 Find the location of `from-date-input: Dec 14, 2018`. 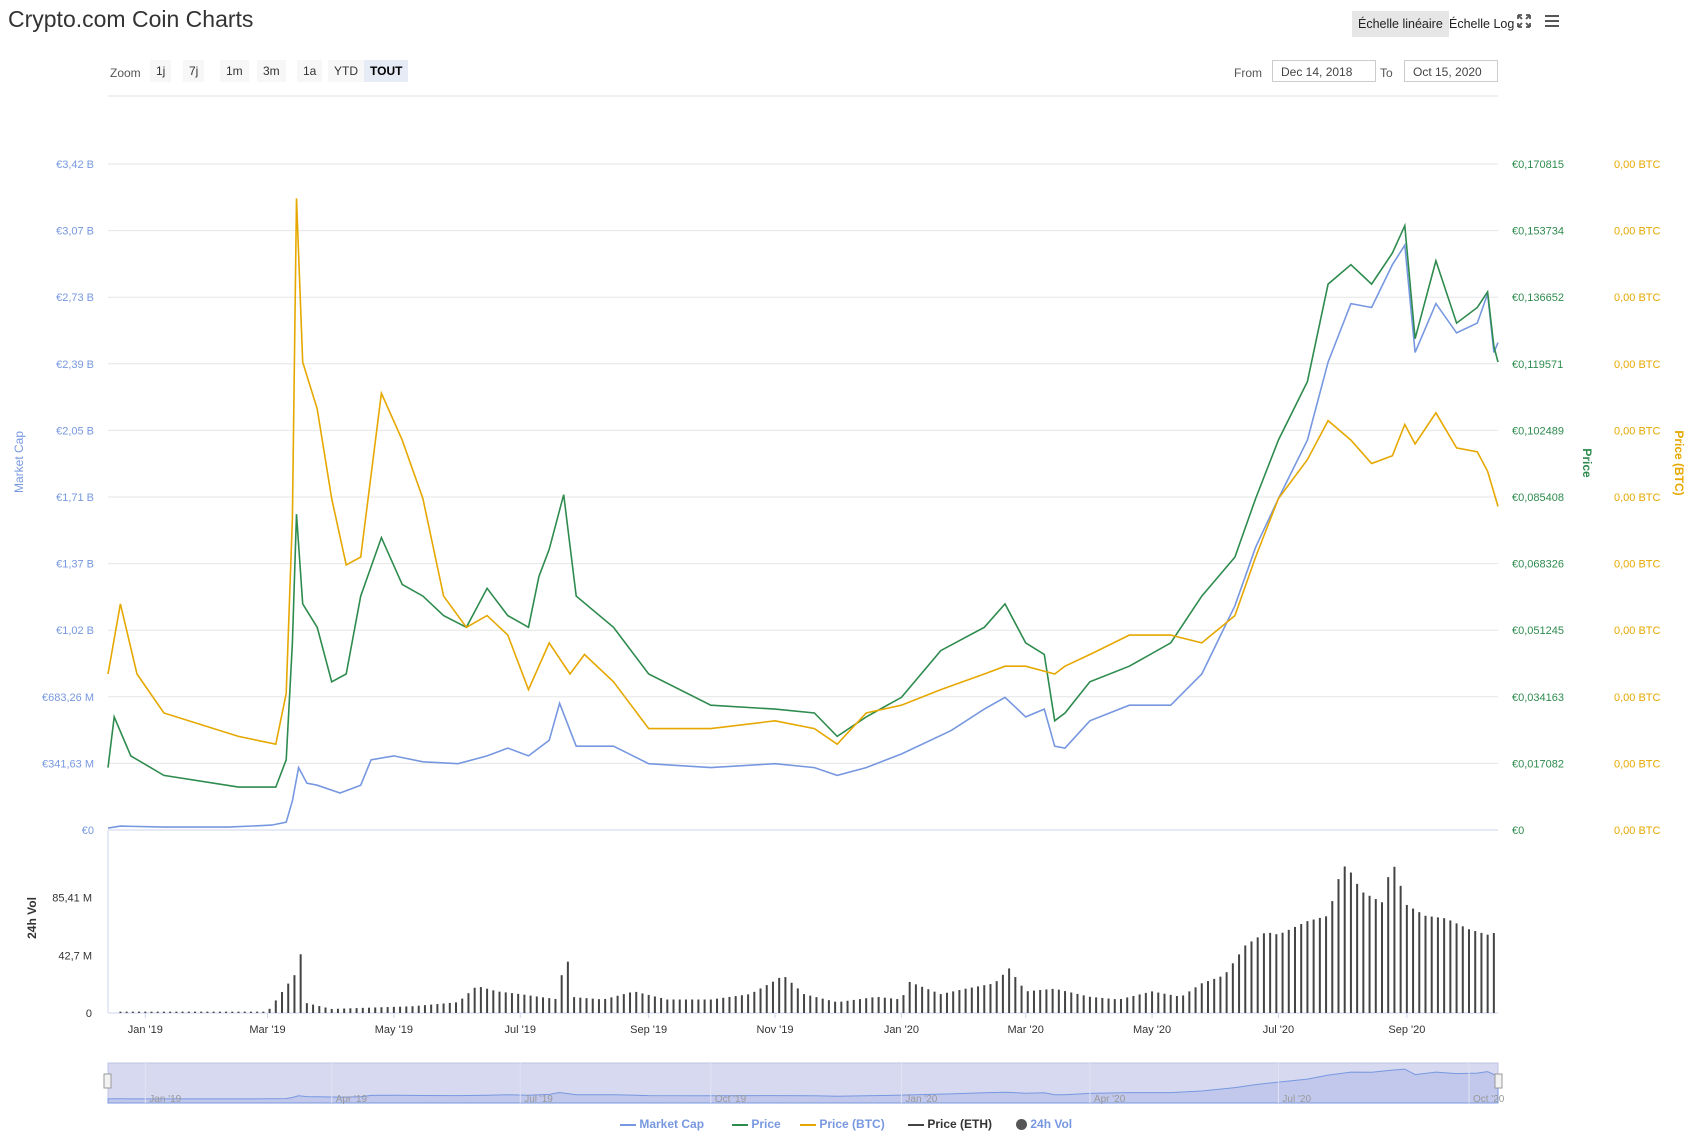

from-date-input: Dec 14, 2018 is located at coordinates (1324, 71).